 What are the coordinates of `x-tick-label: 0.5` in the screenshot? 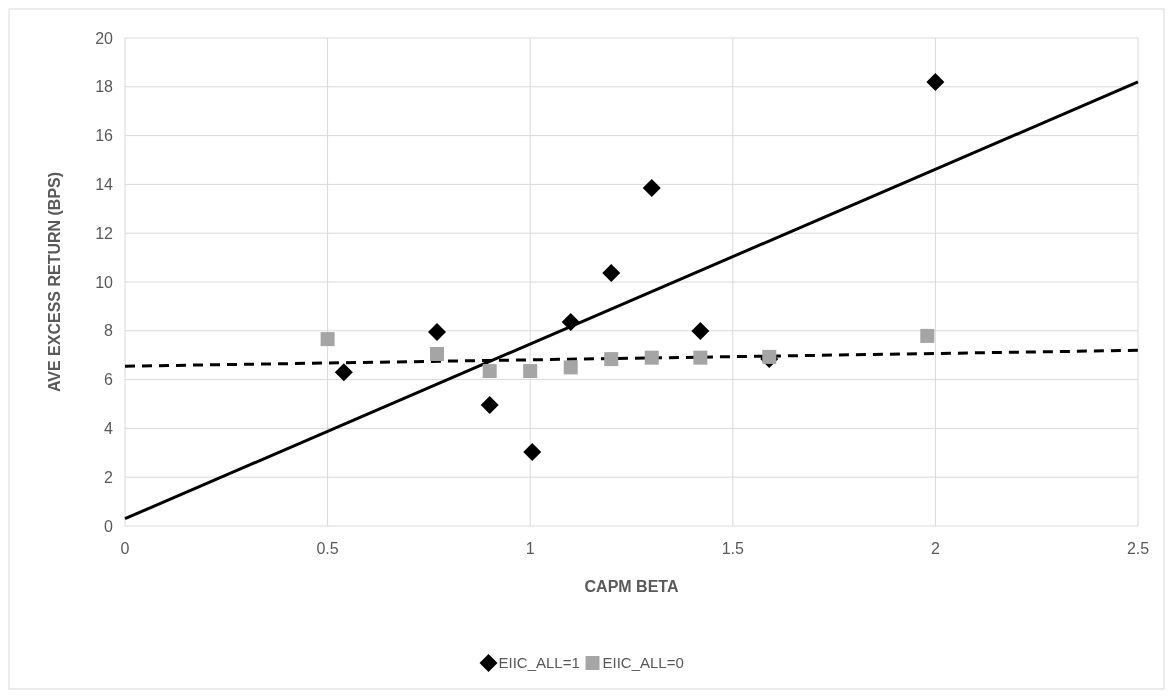 It's located at (327, 548).